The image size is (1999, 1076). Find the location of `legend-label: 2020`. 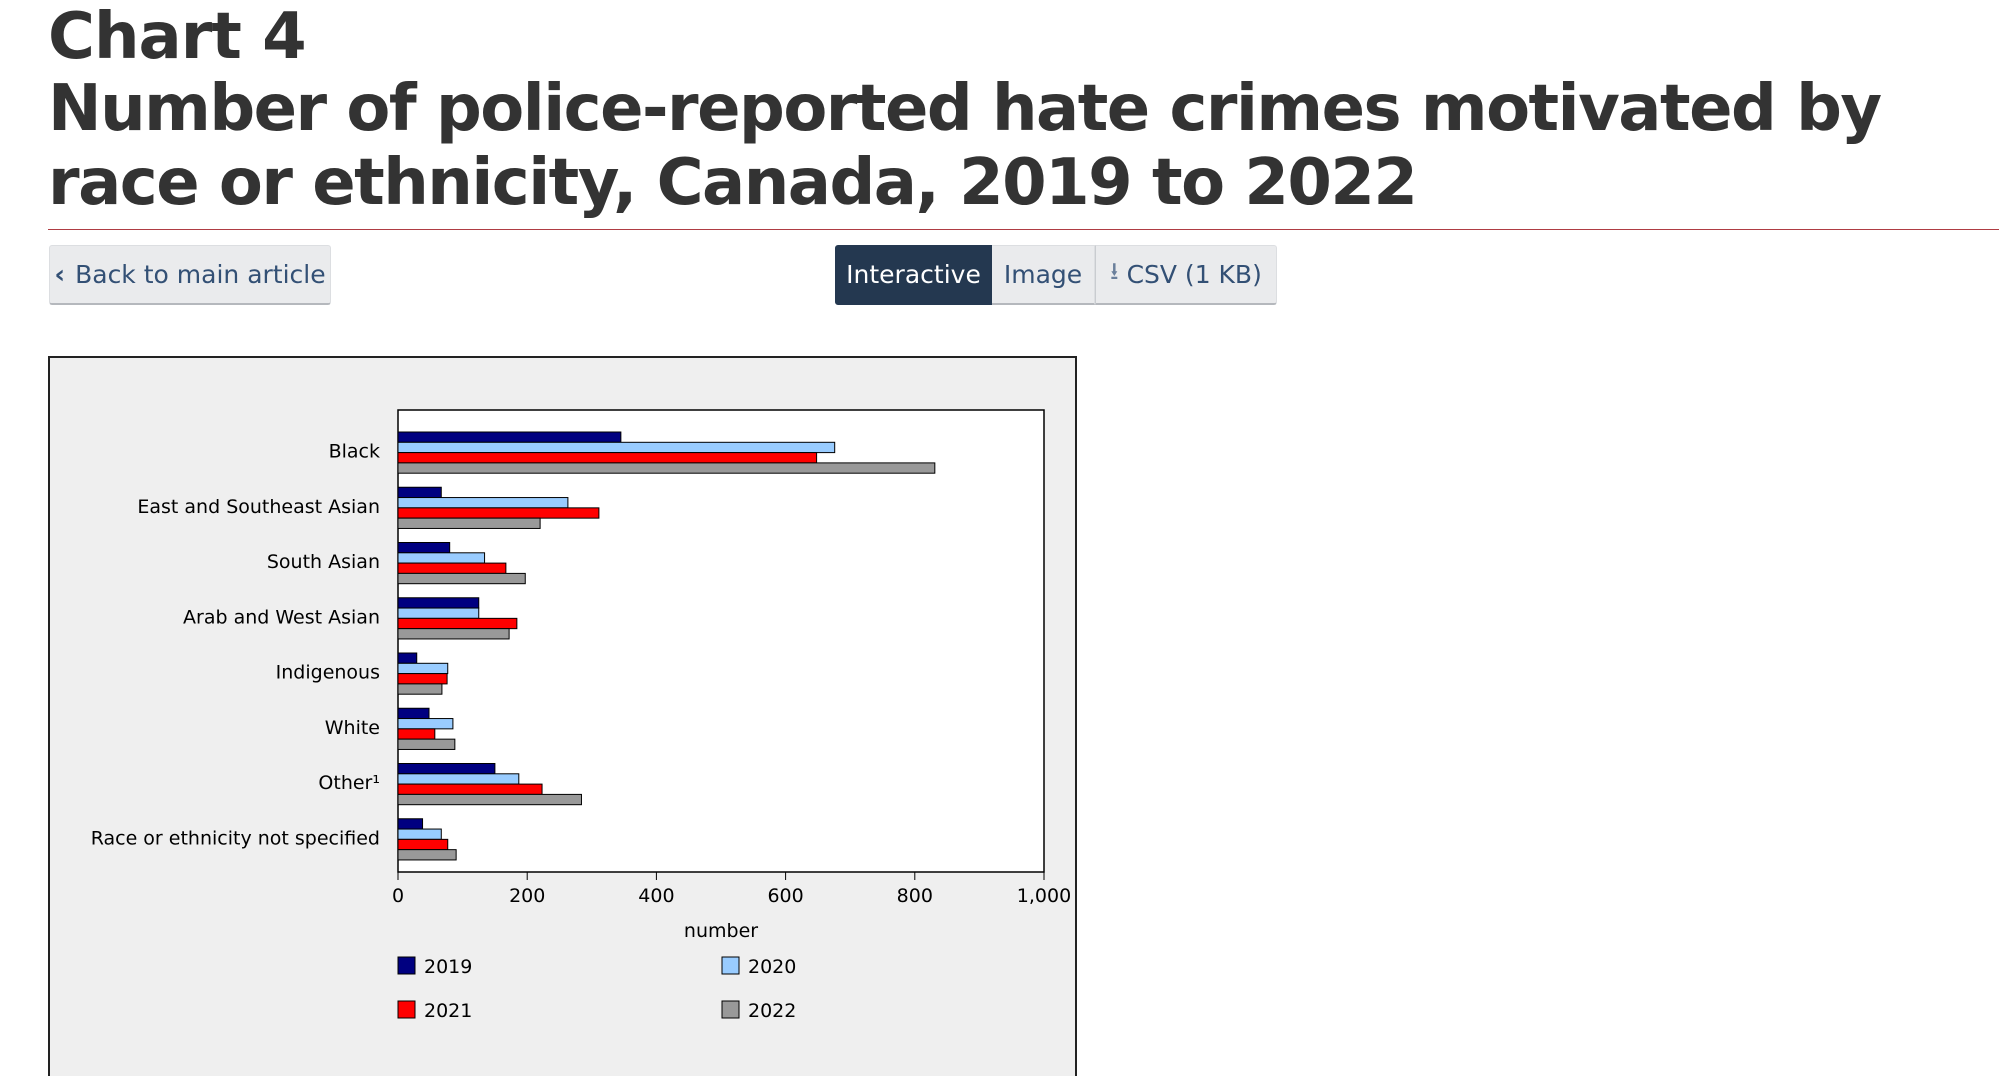

legend-label: 2020 is located at coordinates (772, 967).